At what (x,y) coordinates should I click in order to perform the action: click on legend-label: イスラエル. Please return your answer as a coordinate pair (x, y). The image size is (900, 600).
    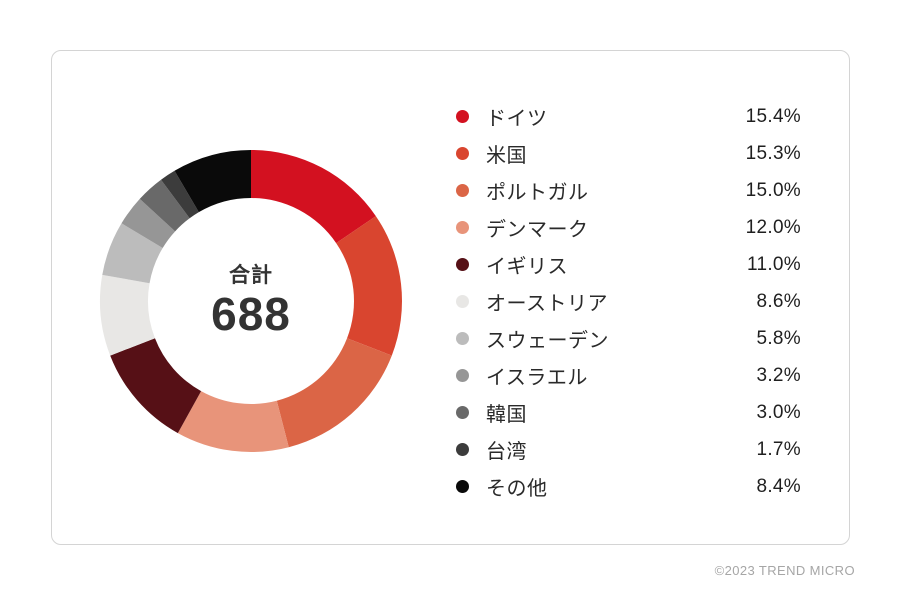
    Looking at the image, I should click on (537, 378).